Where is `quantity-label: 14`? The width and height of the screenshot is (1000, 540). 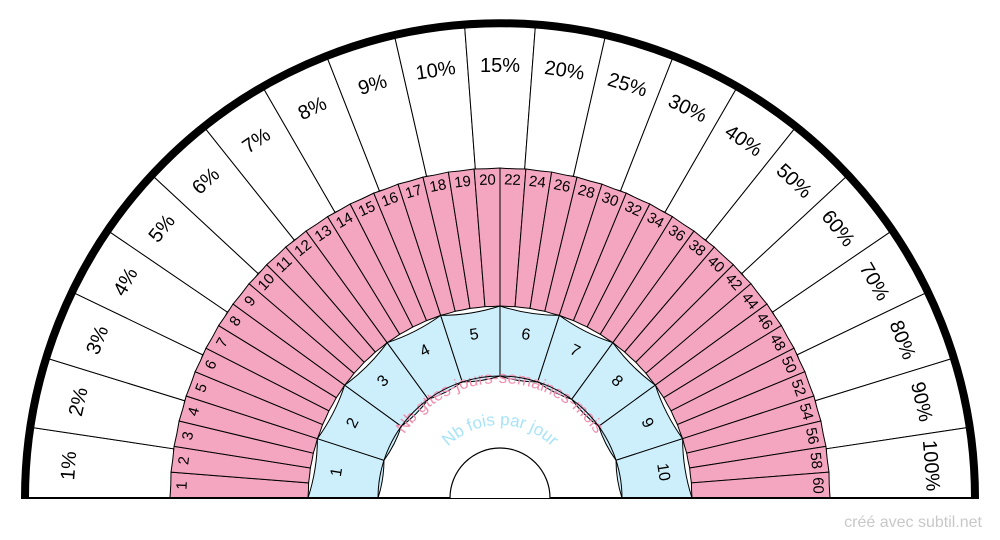
quantity-label: 14 is located at coordinates (344, 220).